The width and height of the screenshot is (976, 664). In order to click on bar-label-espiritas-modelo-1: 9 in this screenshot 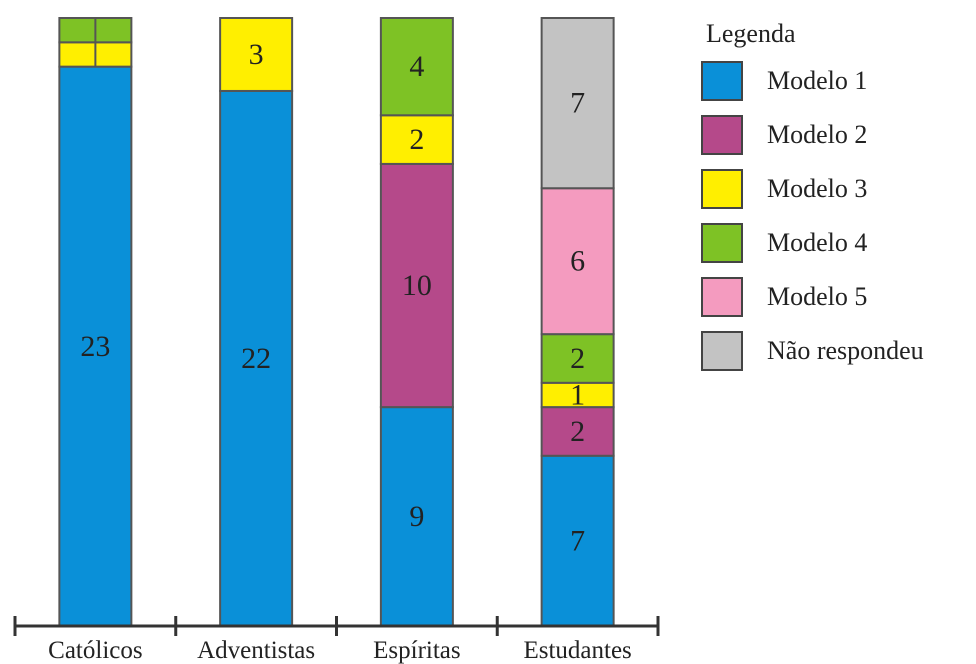, I will do `click(416, 516)`.